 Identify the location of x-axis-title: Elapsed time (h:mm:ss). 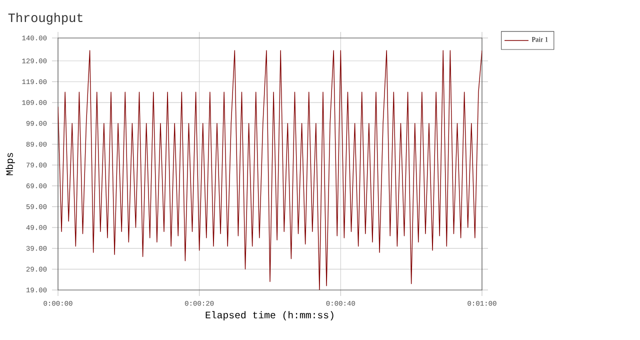
(270, 315).